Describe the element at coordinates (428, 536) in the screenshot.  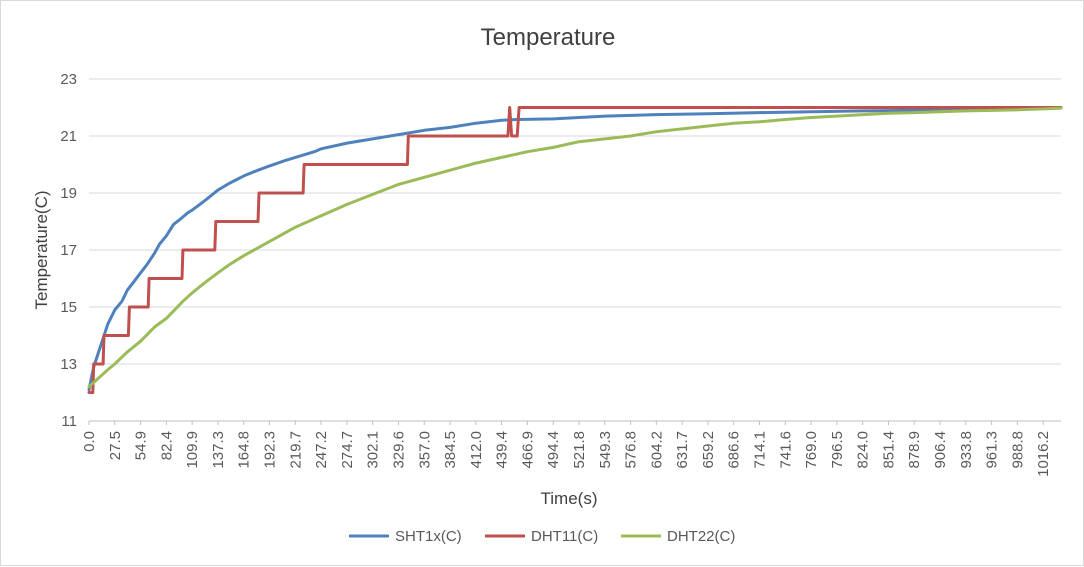
I see `legend-label: SHT1x(C)` at that location.